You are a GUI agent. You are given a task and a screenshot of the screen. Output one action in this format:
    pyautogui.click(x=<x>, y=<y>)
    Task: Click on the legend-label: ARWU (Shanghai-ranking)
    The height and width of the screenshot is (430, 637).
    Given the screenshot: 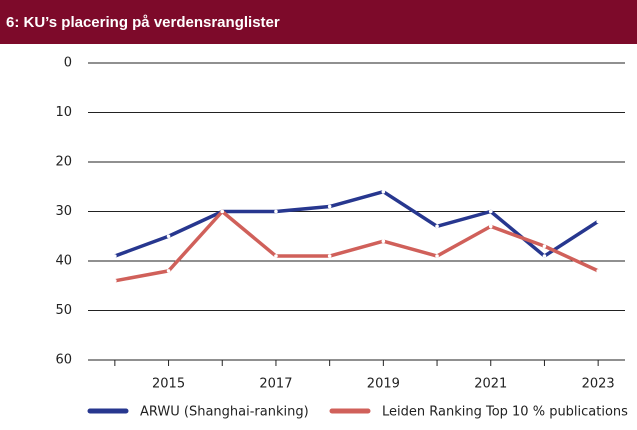 What is the action you would take?
    pyautogui.click(x=224, y=412)
    